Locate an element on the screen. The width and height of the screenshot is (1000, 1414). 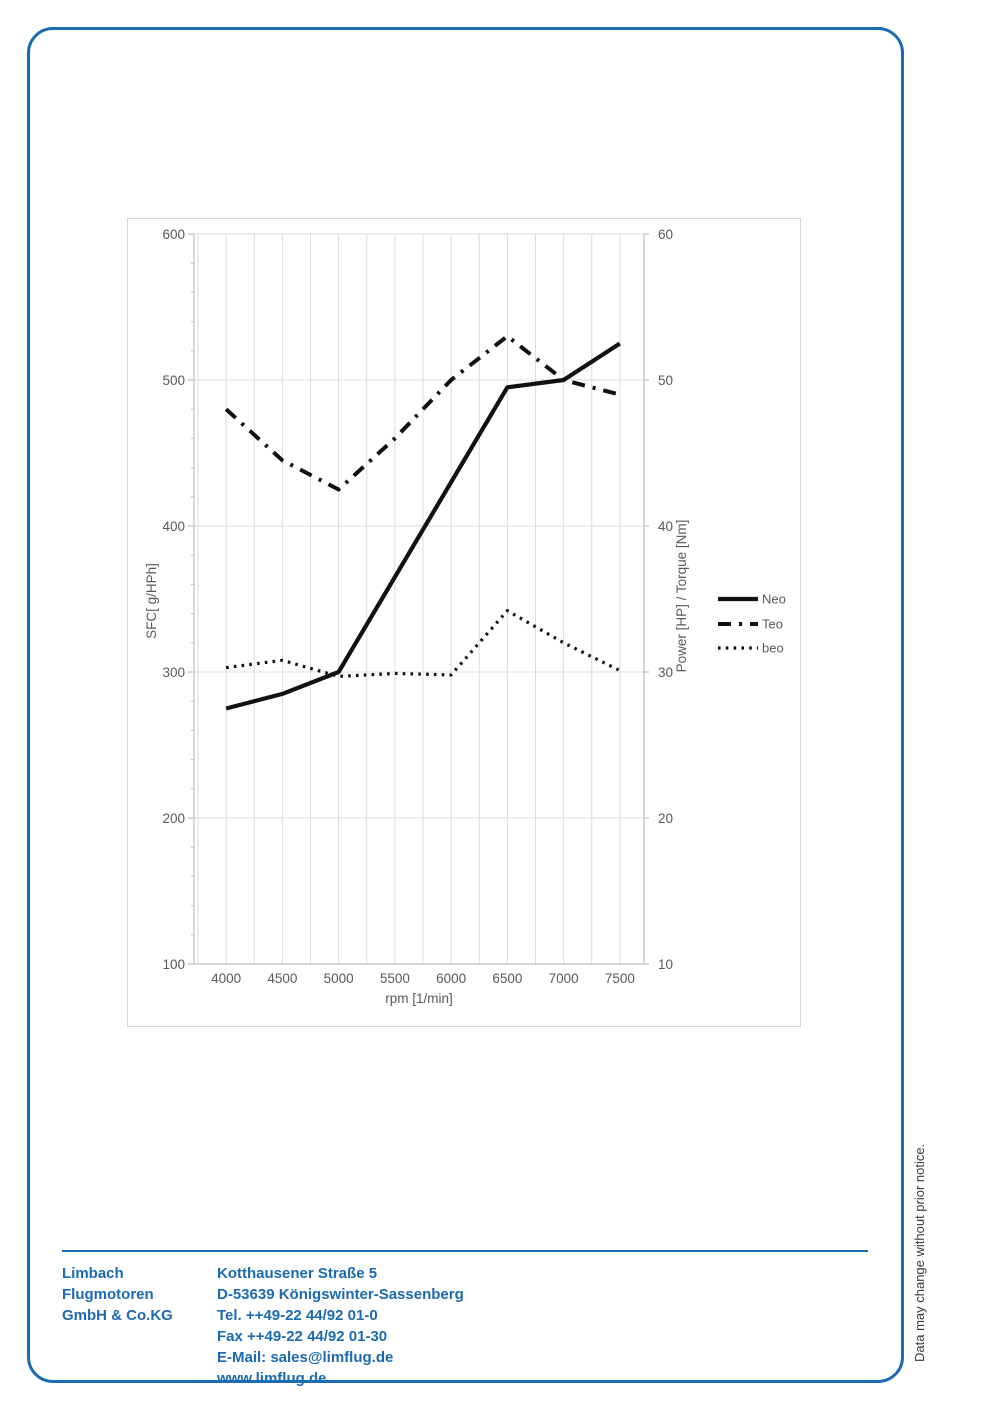
address-fax: Fax ++49-22 44/92 01-30 is located at coordinates (302, 1336).